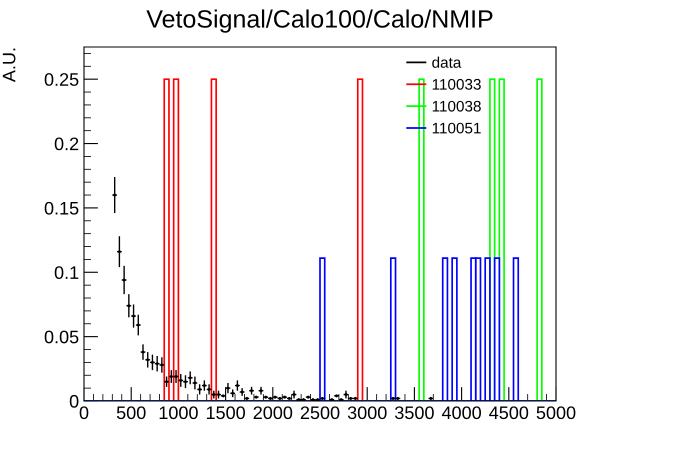 This screenshot has width=696, height=472. Describe the element at coordinates (414, 413) in the screenshot. I see `x-tick-label: 3500` at that location.